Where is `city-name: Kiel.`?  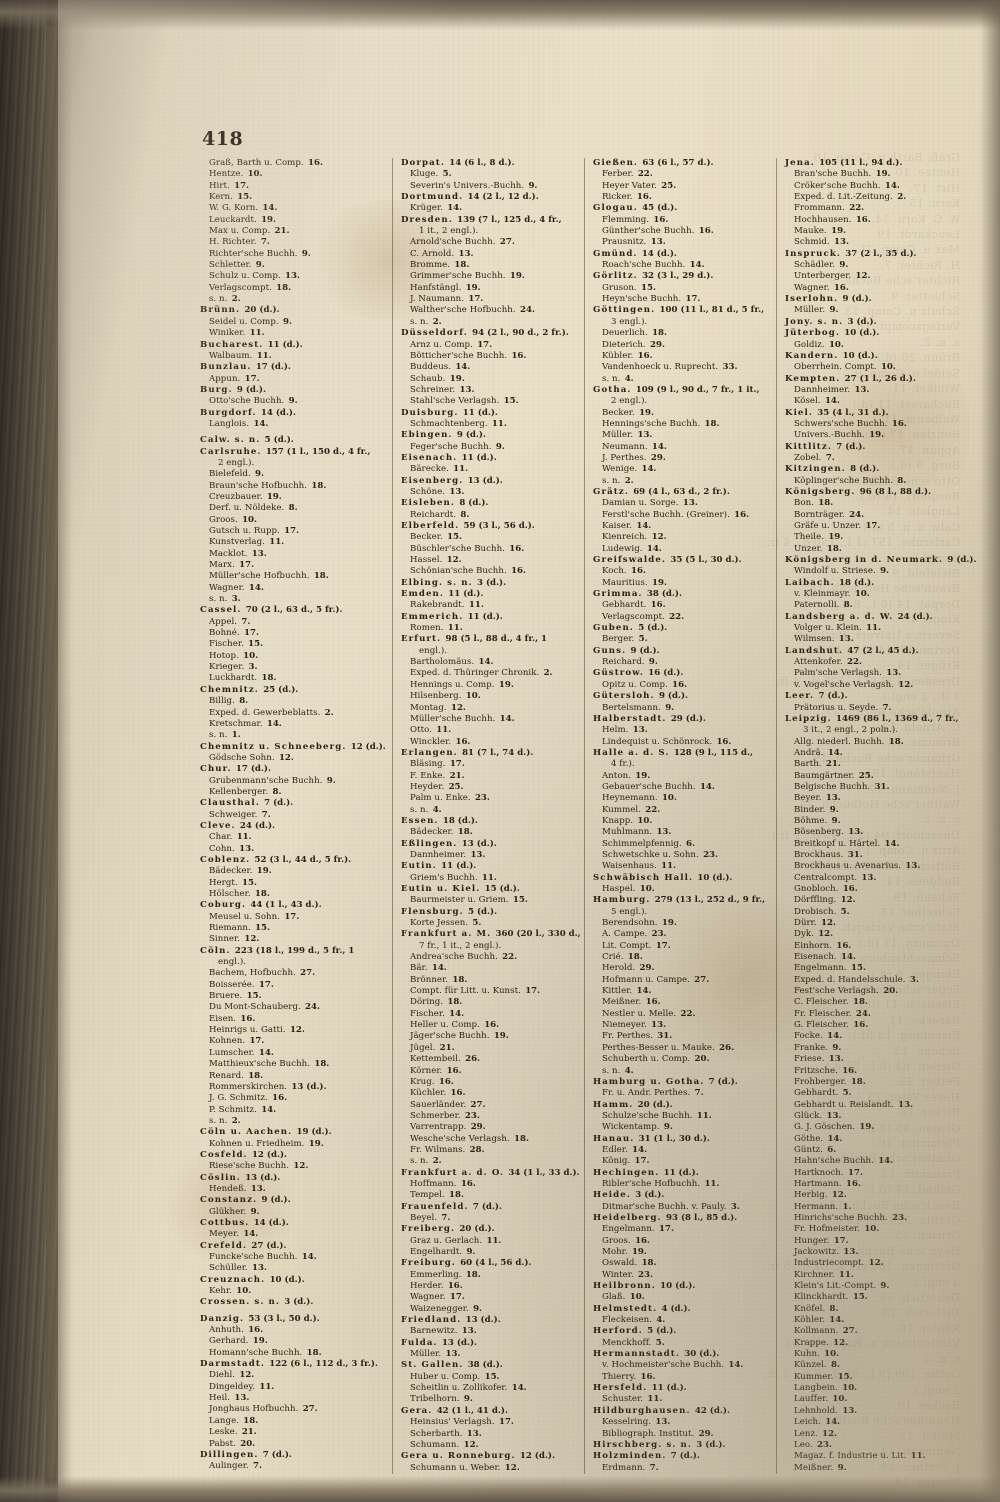
city-name: Kiel. is located at coordinates (799, 412).